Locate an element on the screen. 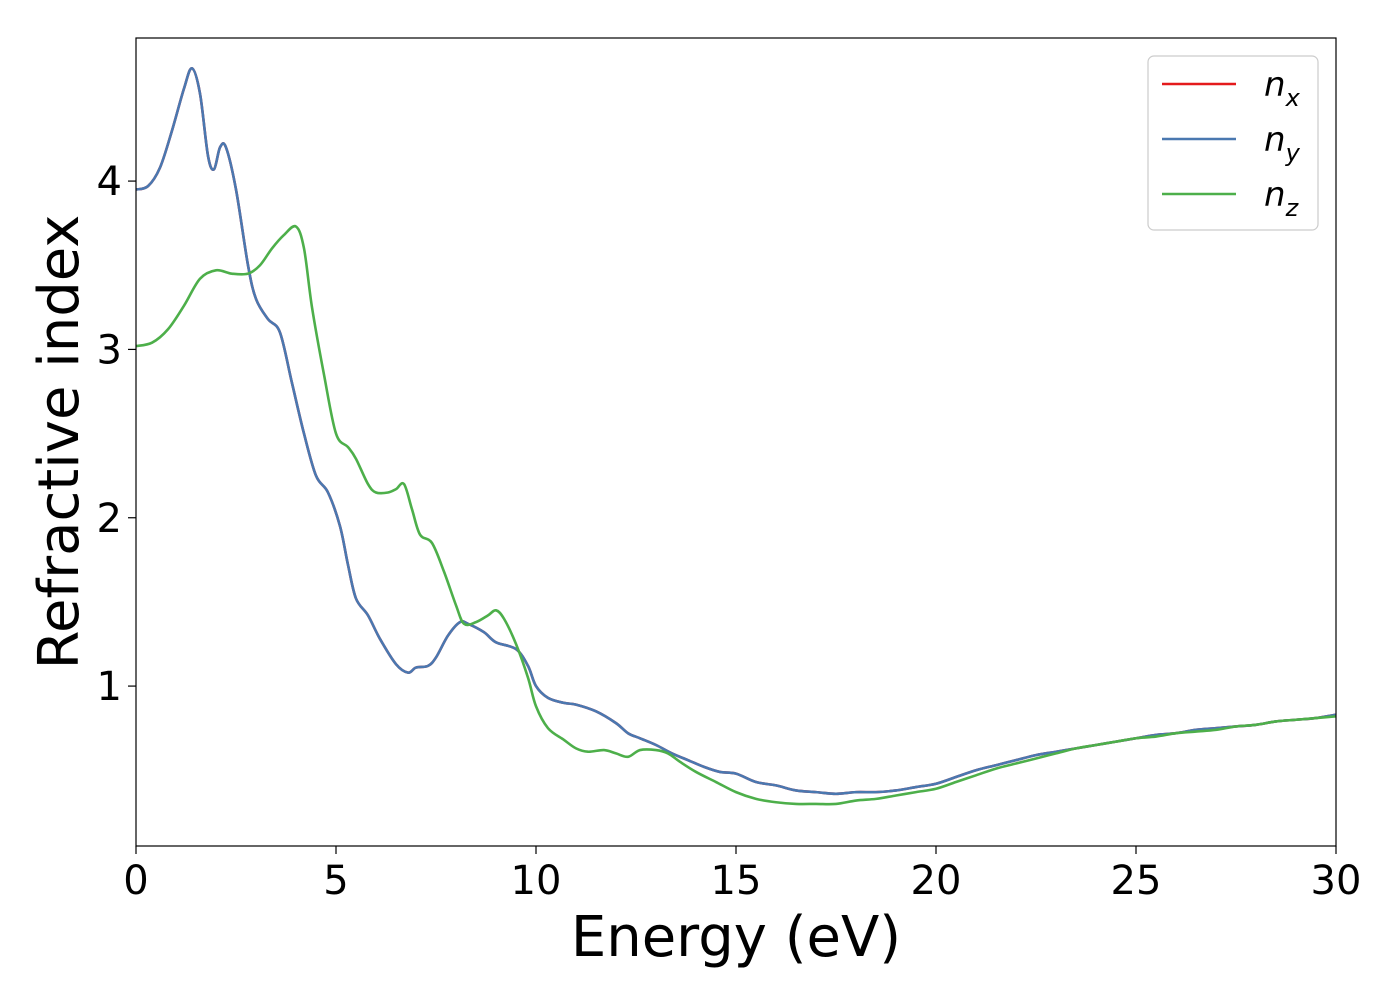 This screenshot has width=1400, height=1000. x-tick-label: 20 is located at coordinates (936, 881).